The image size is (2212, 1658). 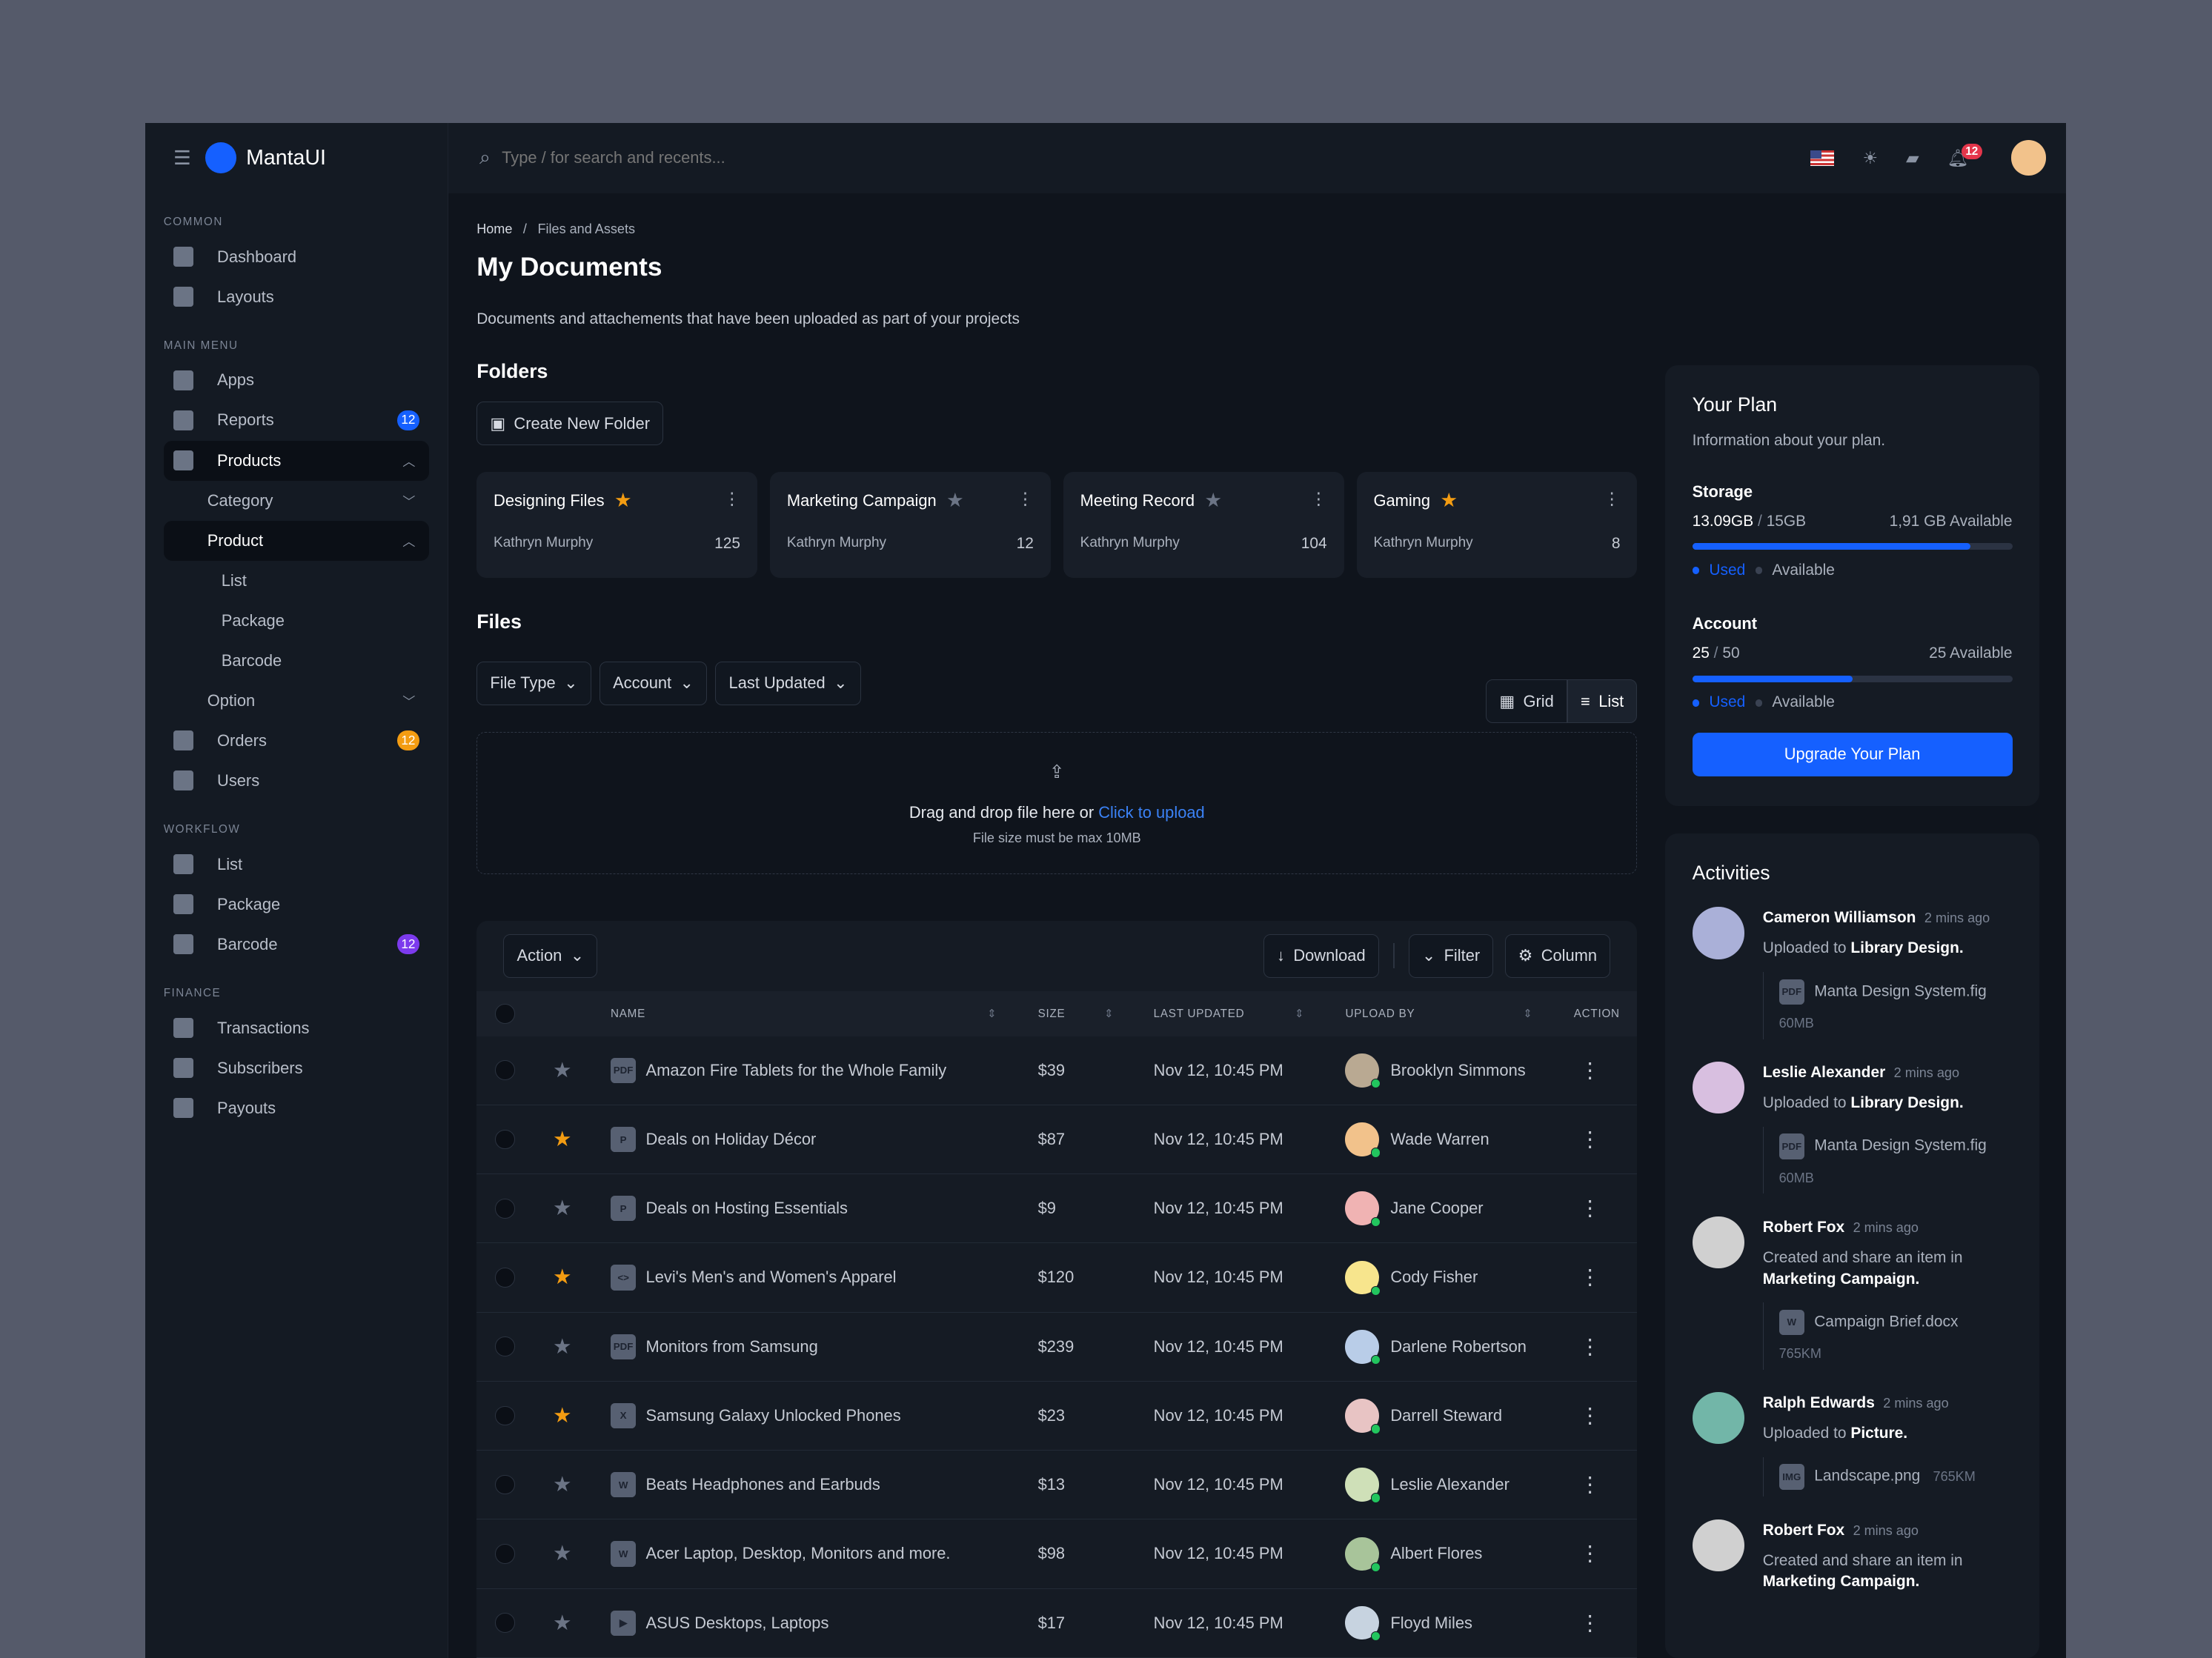 I want to click on file-name: Levi's Men's and Women's Apparel, so click(x=771, y=1277).